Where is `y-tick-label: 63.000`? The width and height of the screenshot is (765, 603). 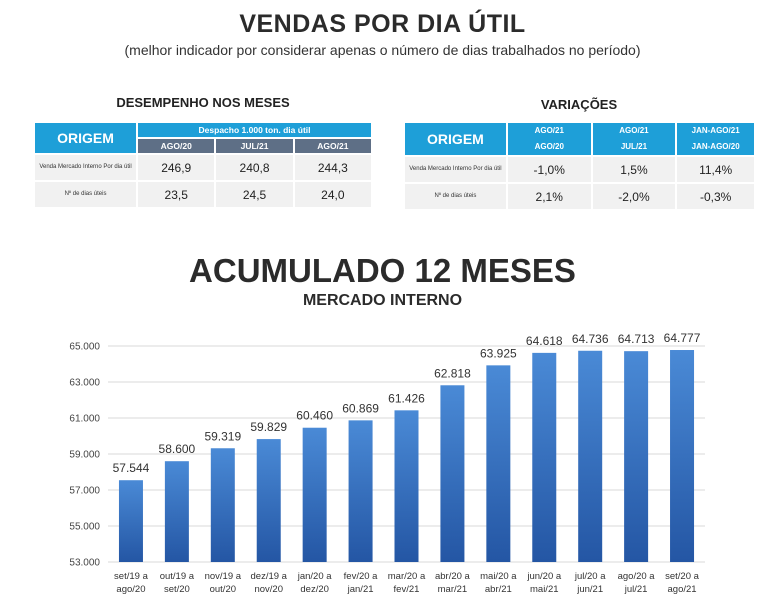
y-tick-label: 63.000 is located at coordinates (84, 383).